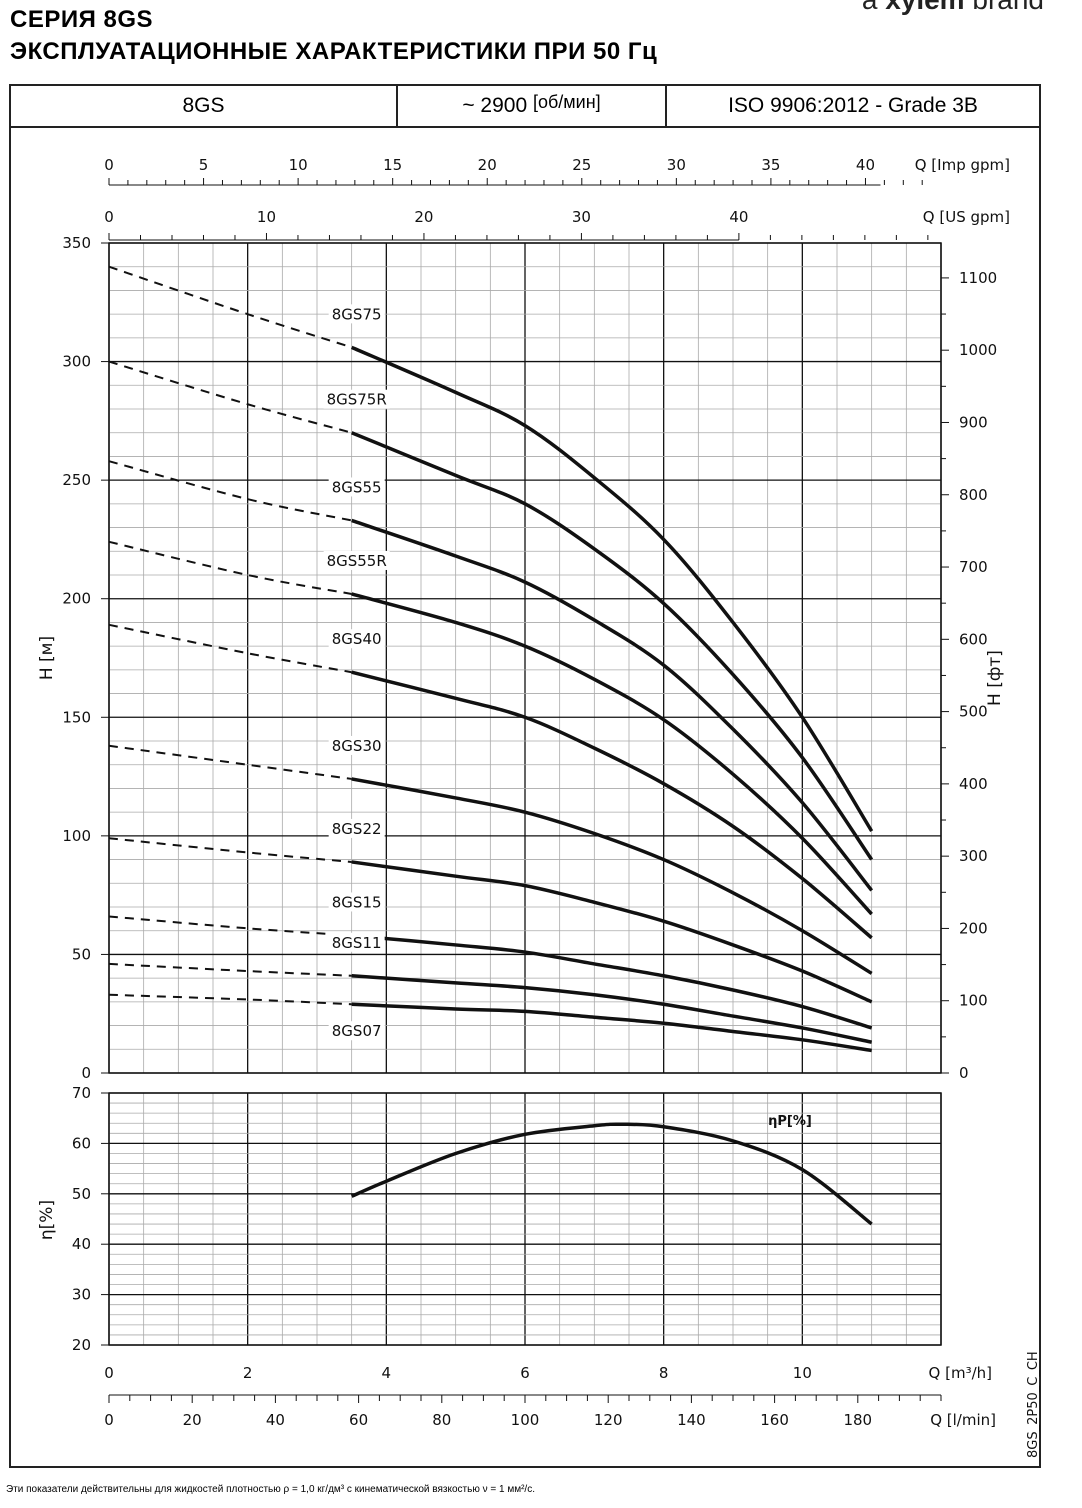  I want to click on secondary-axis-label: Q [Imp gpm], so click(962, 165).